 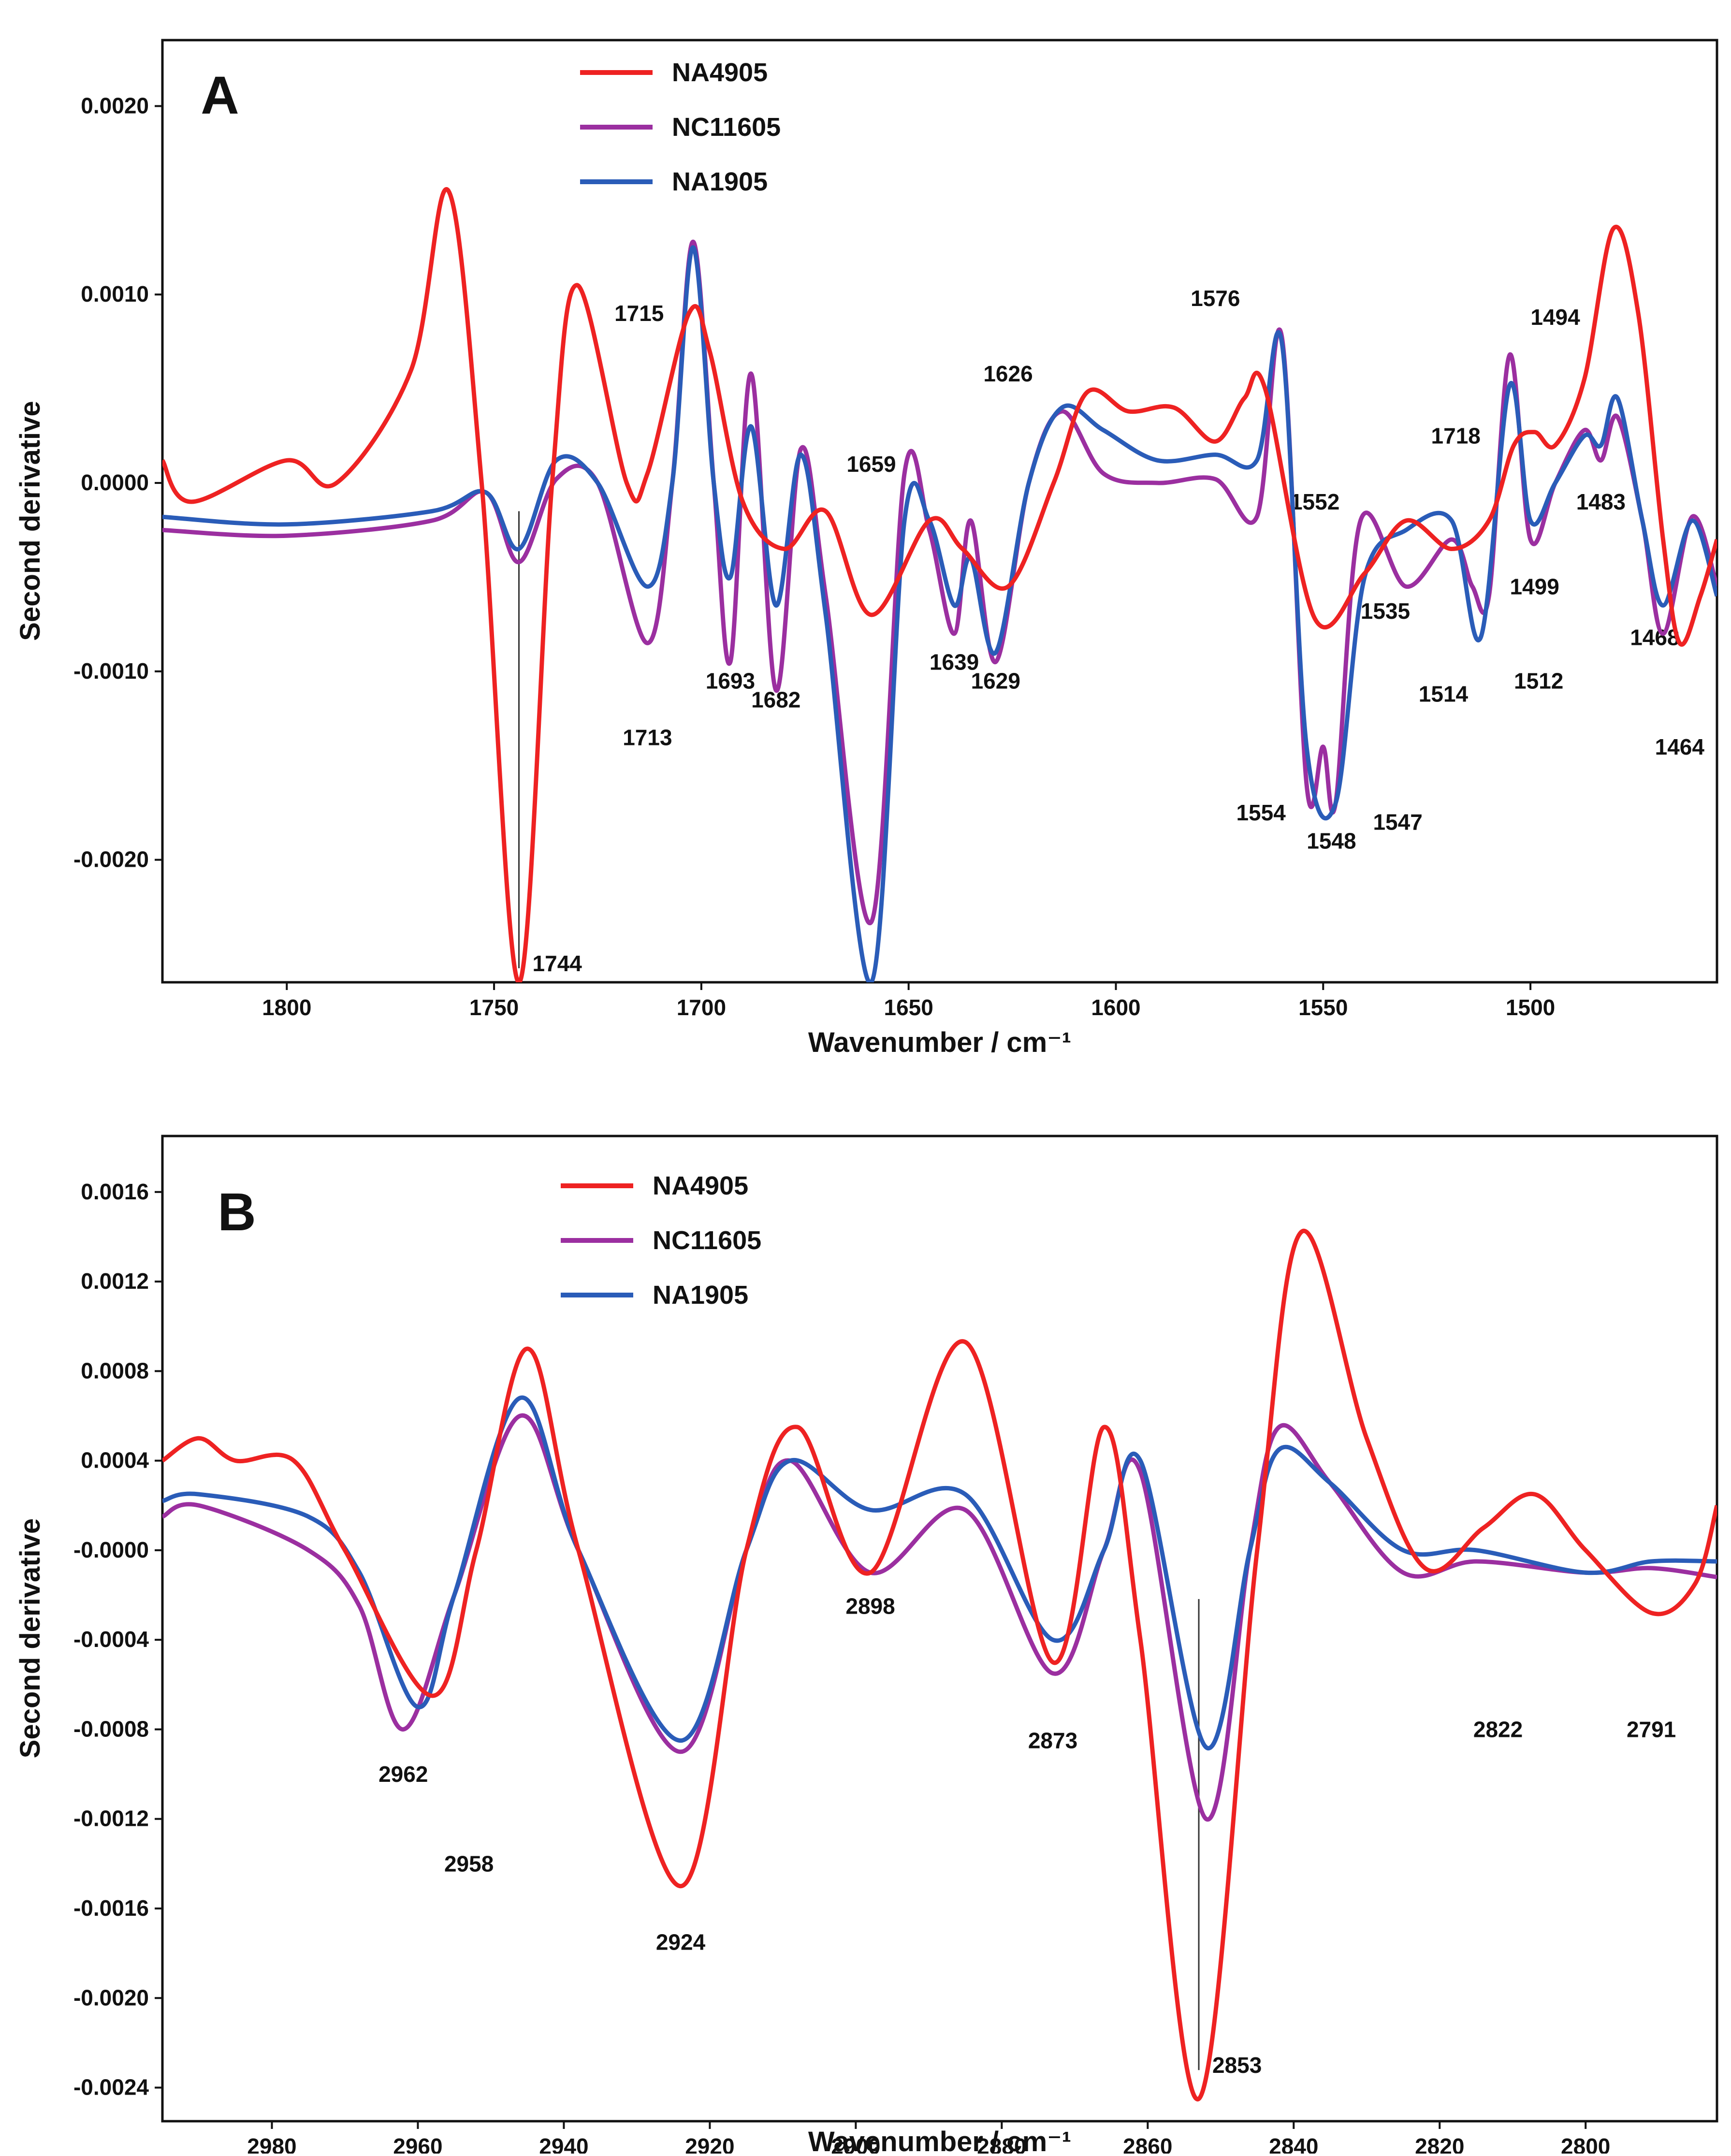 What do you see at coordinates (1385, 611) in the screenshot?
I see `annotation-label: 1535` at bounding box center [1385, 611].